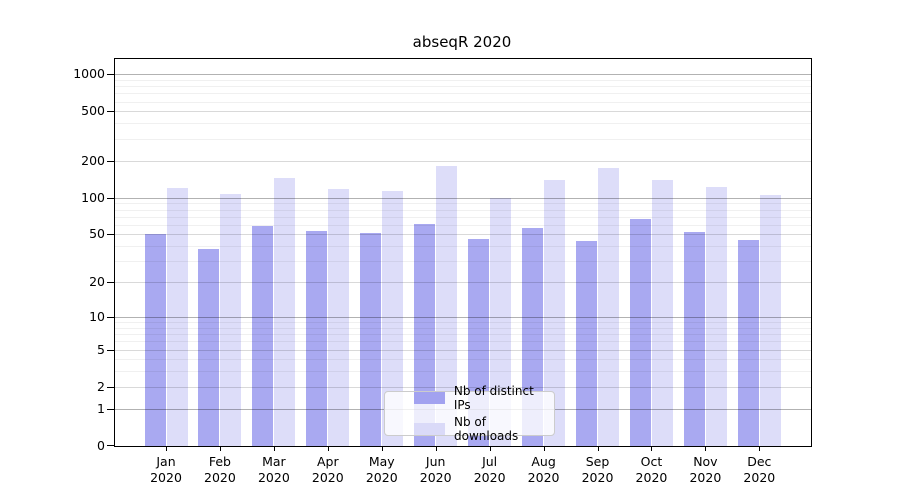 This screenshot has width=900, height=500. Describe the element at coordinates (651, 469) in the screenshot. I see `x-tick-label-oct-2020: Oct 2020` at that location.